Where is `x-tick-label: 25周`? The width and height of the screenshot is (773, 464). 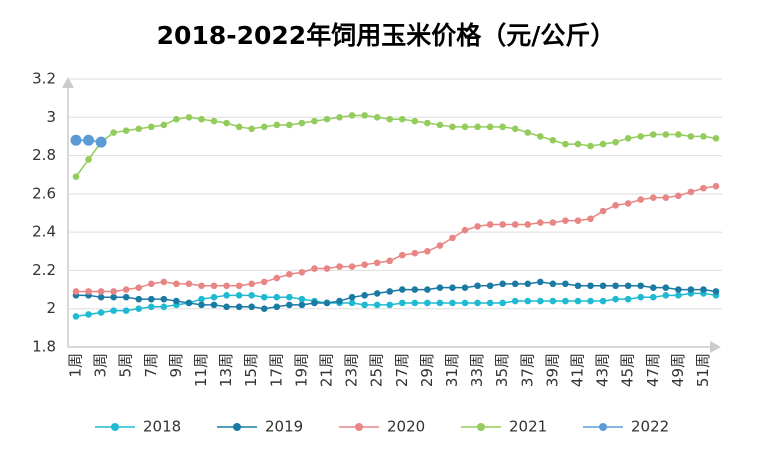 x-tick-label: 25周 is located at coordinates (377, 370).